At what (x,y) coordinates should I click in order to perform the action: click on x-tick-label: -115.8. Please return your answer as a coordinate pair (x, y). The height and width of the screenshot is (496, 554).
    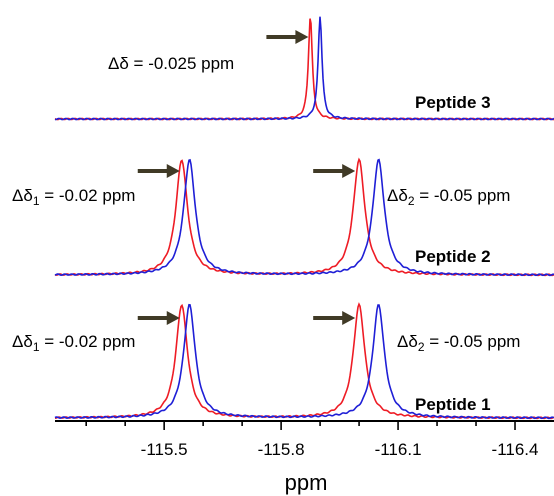
    Looking at the image, I should click on (281, 449).